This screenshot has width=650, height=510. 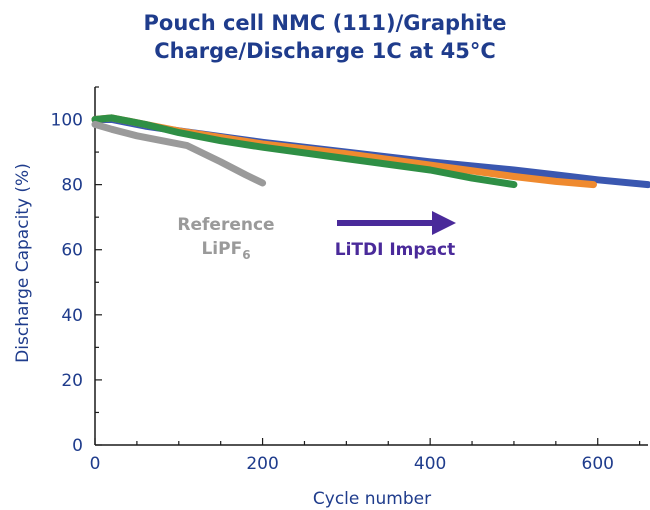 What do you see at coordinates (72, 251) in the screenshot?
I see `y-tick-label: 60` at bounding box center [72, 251].